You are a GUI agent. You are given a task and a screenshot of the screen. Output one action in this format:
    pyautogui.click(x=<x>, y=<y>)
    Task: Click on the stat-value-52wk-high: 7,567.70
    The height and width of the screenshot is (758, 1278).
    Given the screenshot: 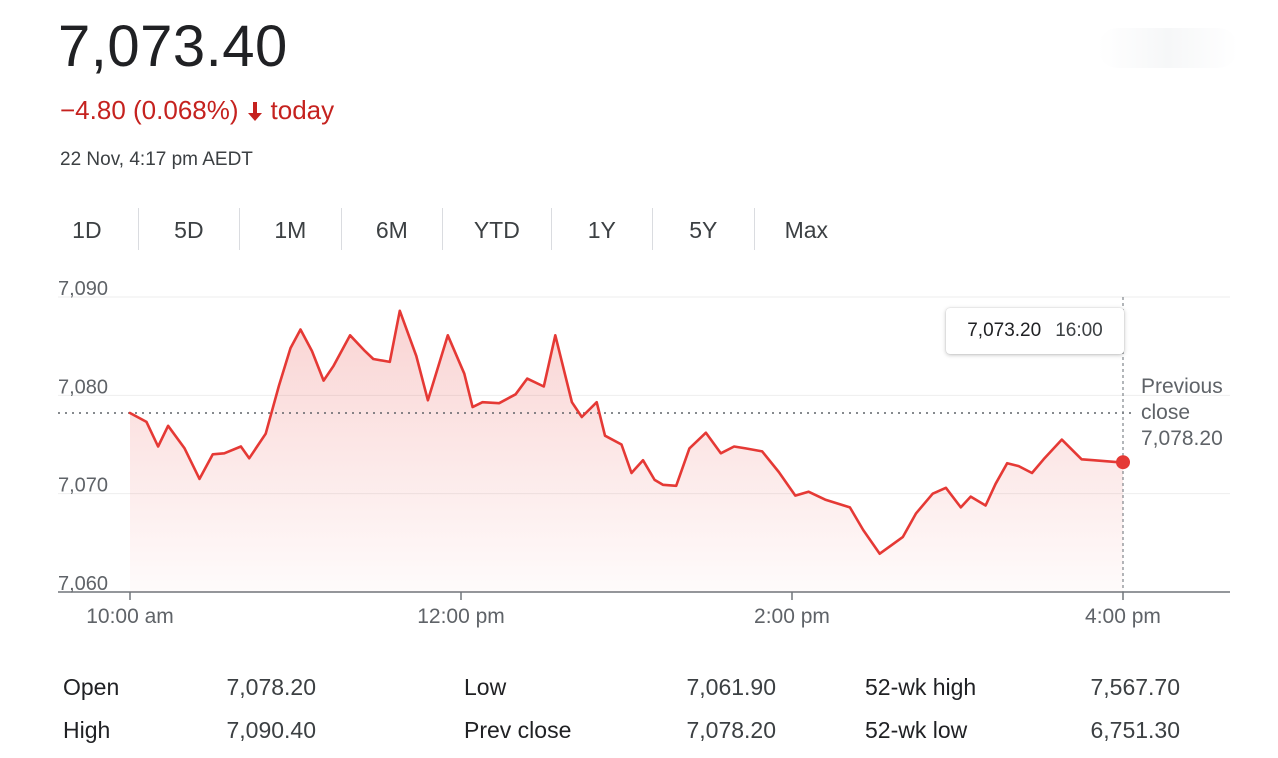 What is the action you would take?
    pyautogui.click(x=1135, y=687)
    